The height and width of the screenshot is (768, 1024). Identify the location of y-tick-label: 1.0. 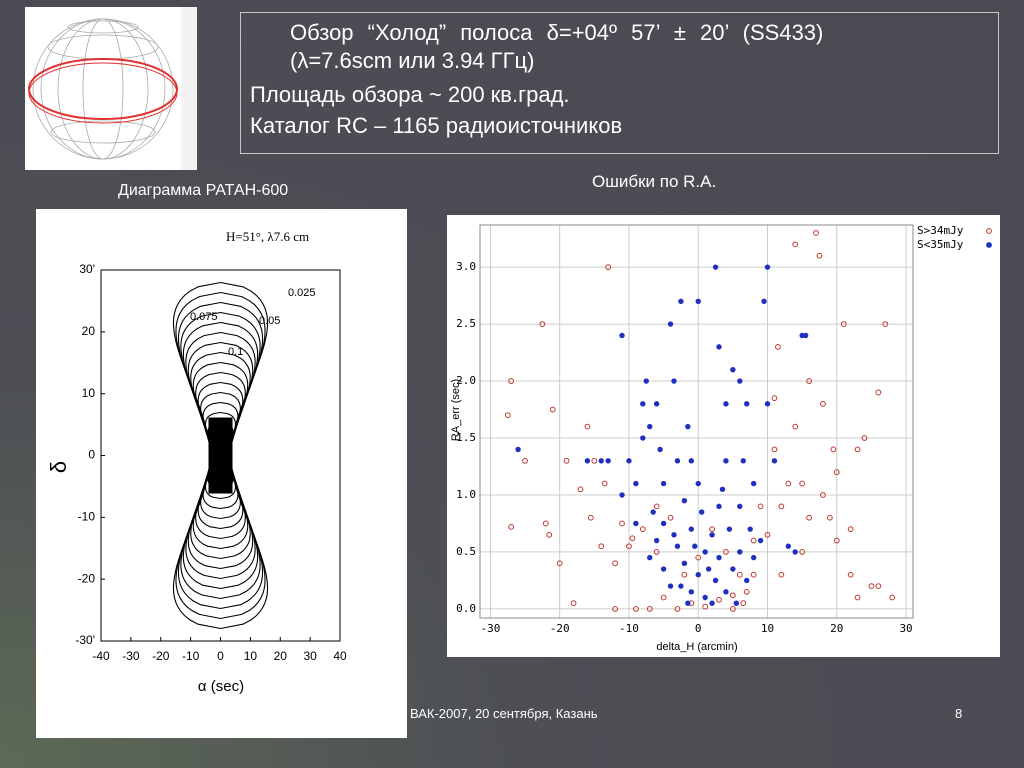
(466, 494).